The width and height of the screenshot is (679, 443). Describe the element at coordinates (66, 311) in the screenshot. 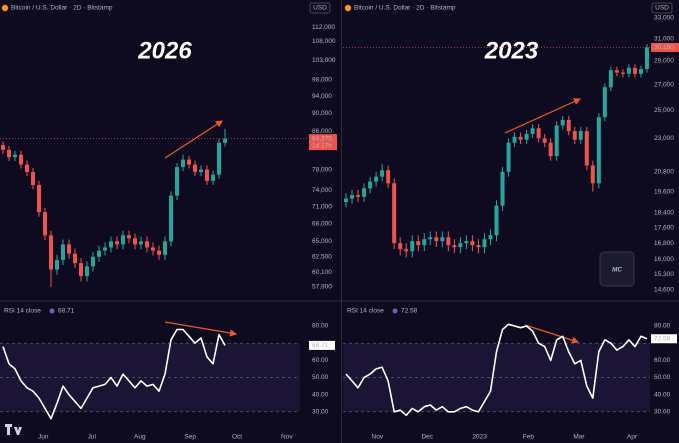

I see `rsi-header-value: 68.71` at that location.